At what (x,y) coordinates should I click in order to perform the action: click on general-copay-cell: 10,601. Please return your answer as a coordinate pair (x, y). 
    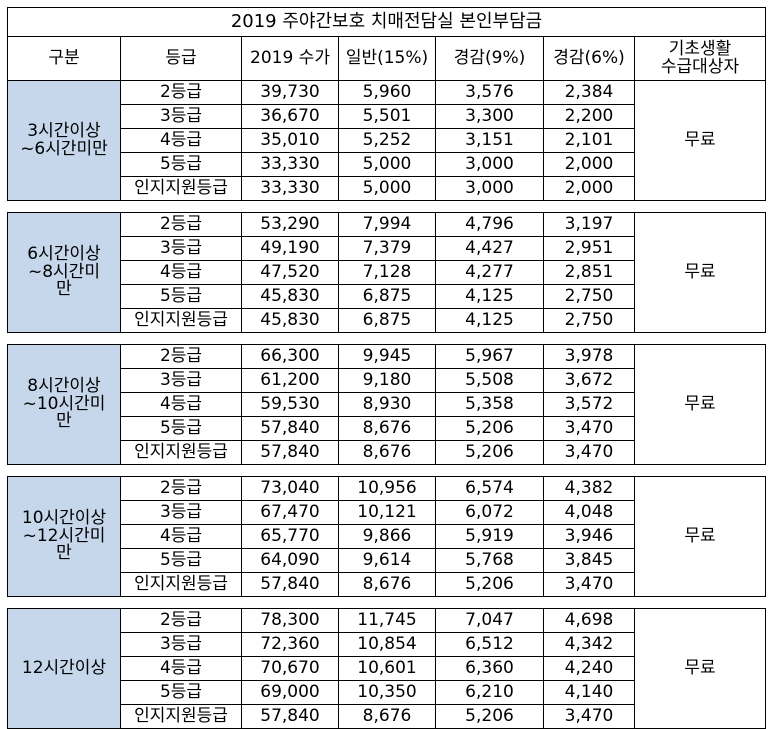
    Looking at the image, I should click on (387, 668).